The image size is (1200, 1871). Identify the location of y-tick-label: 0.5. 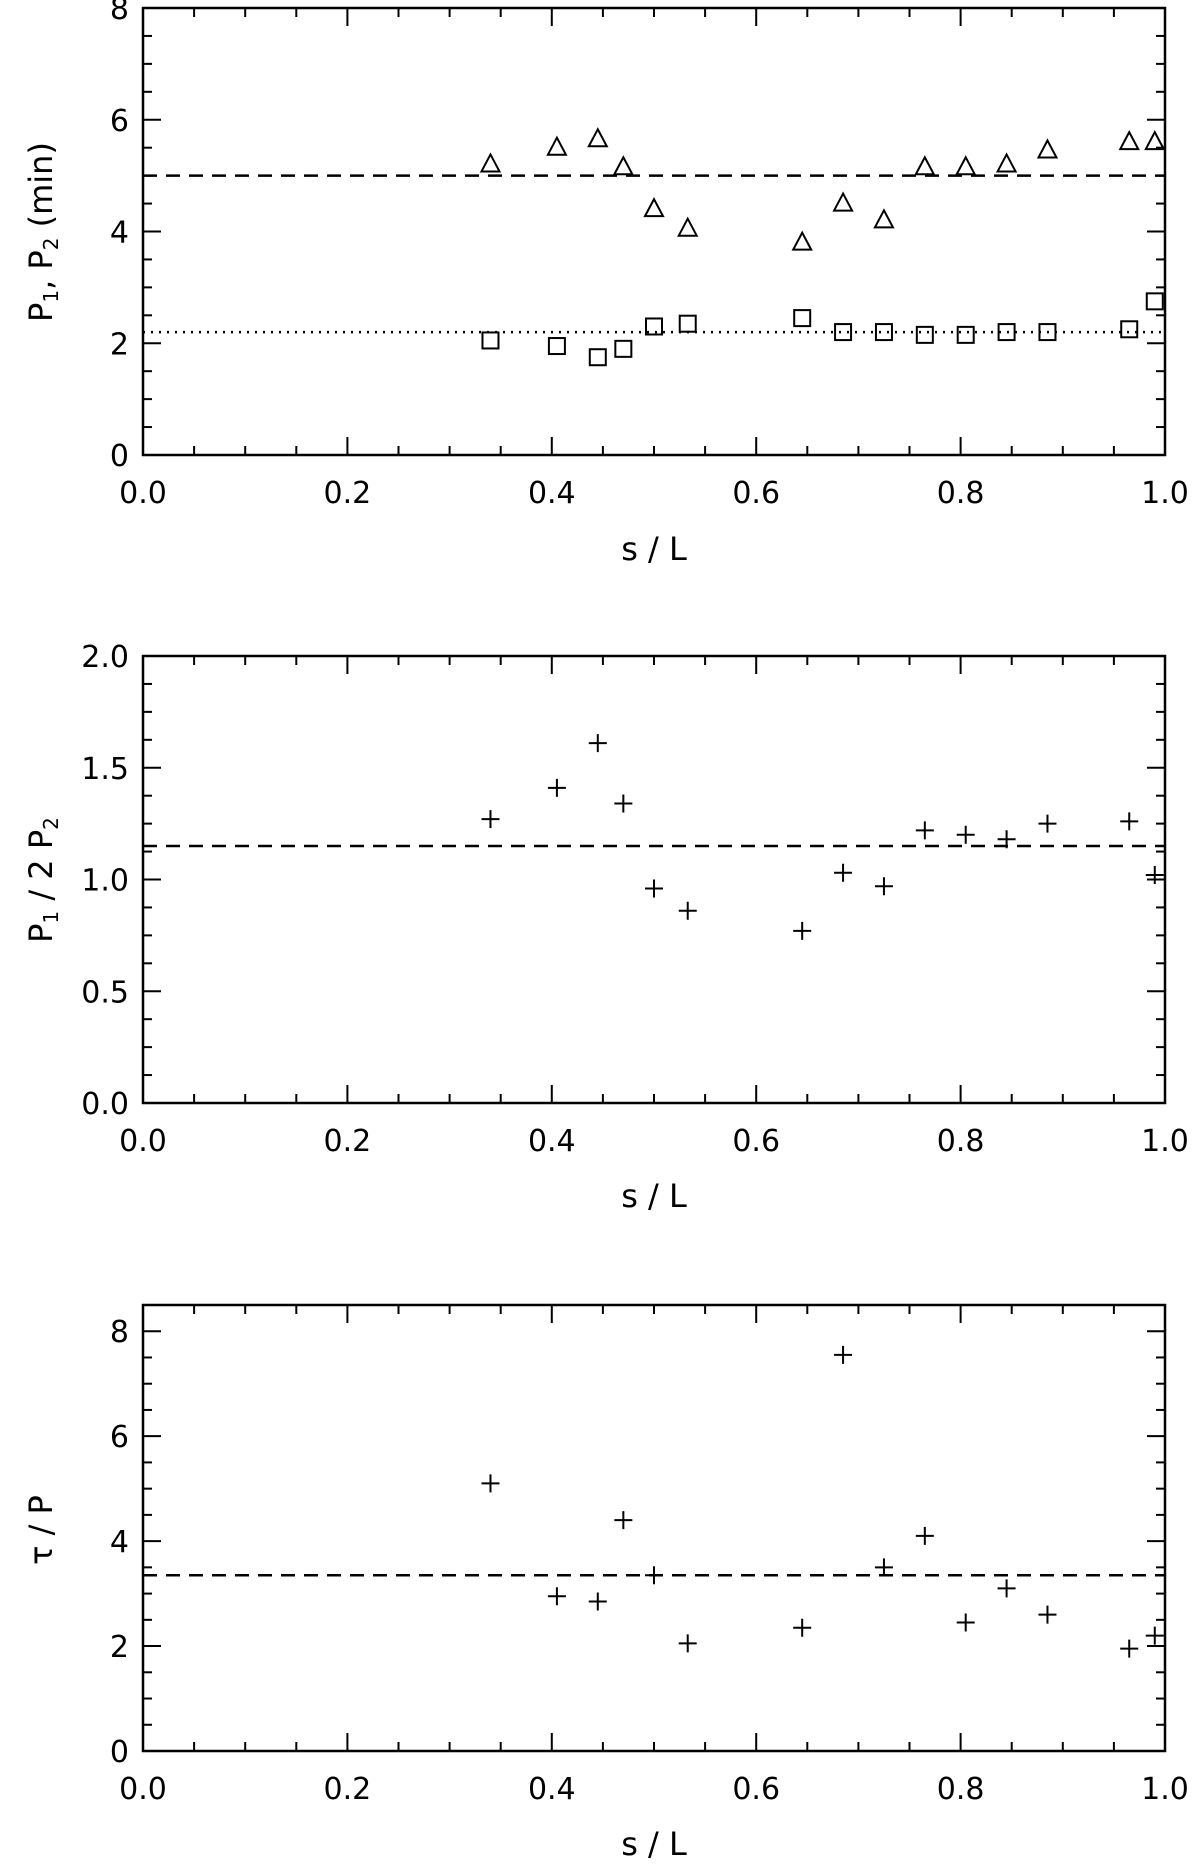
(105, 992).